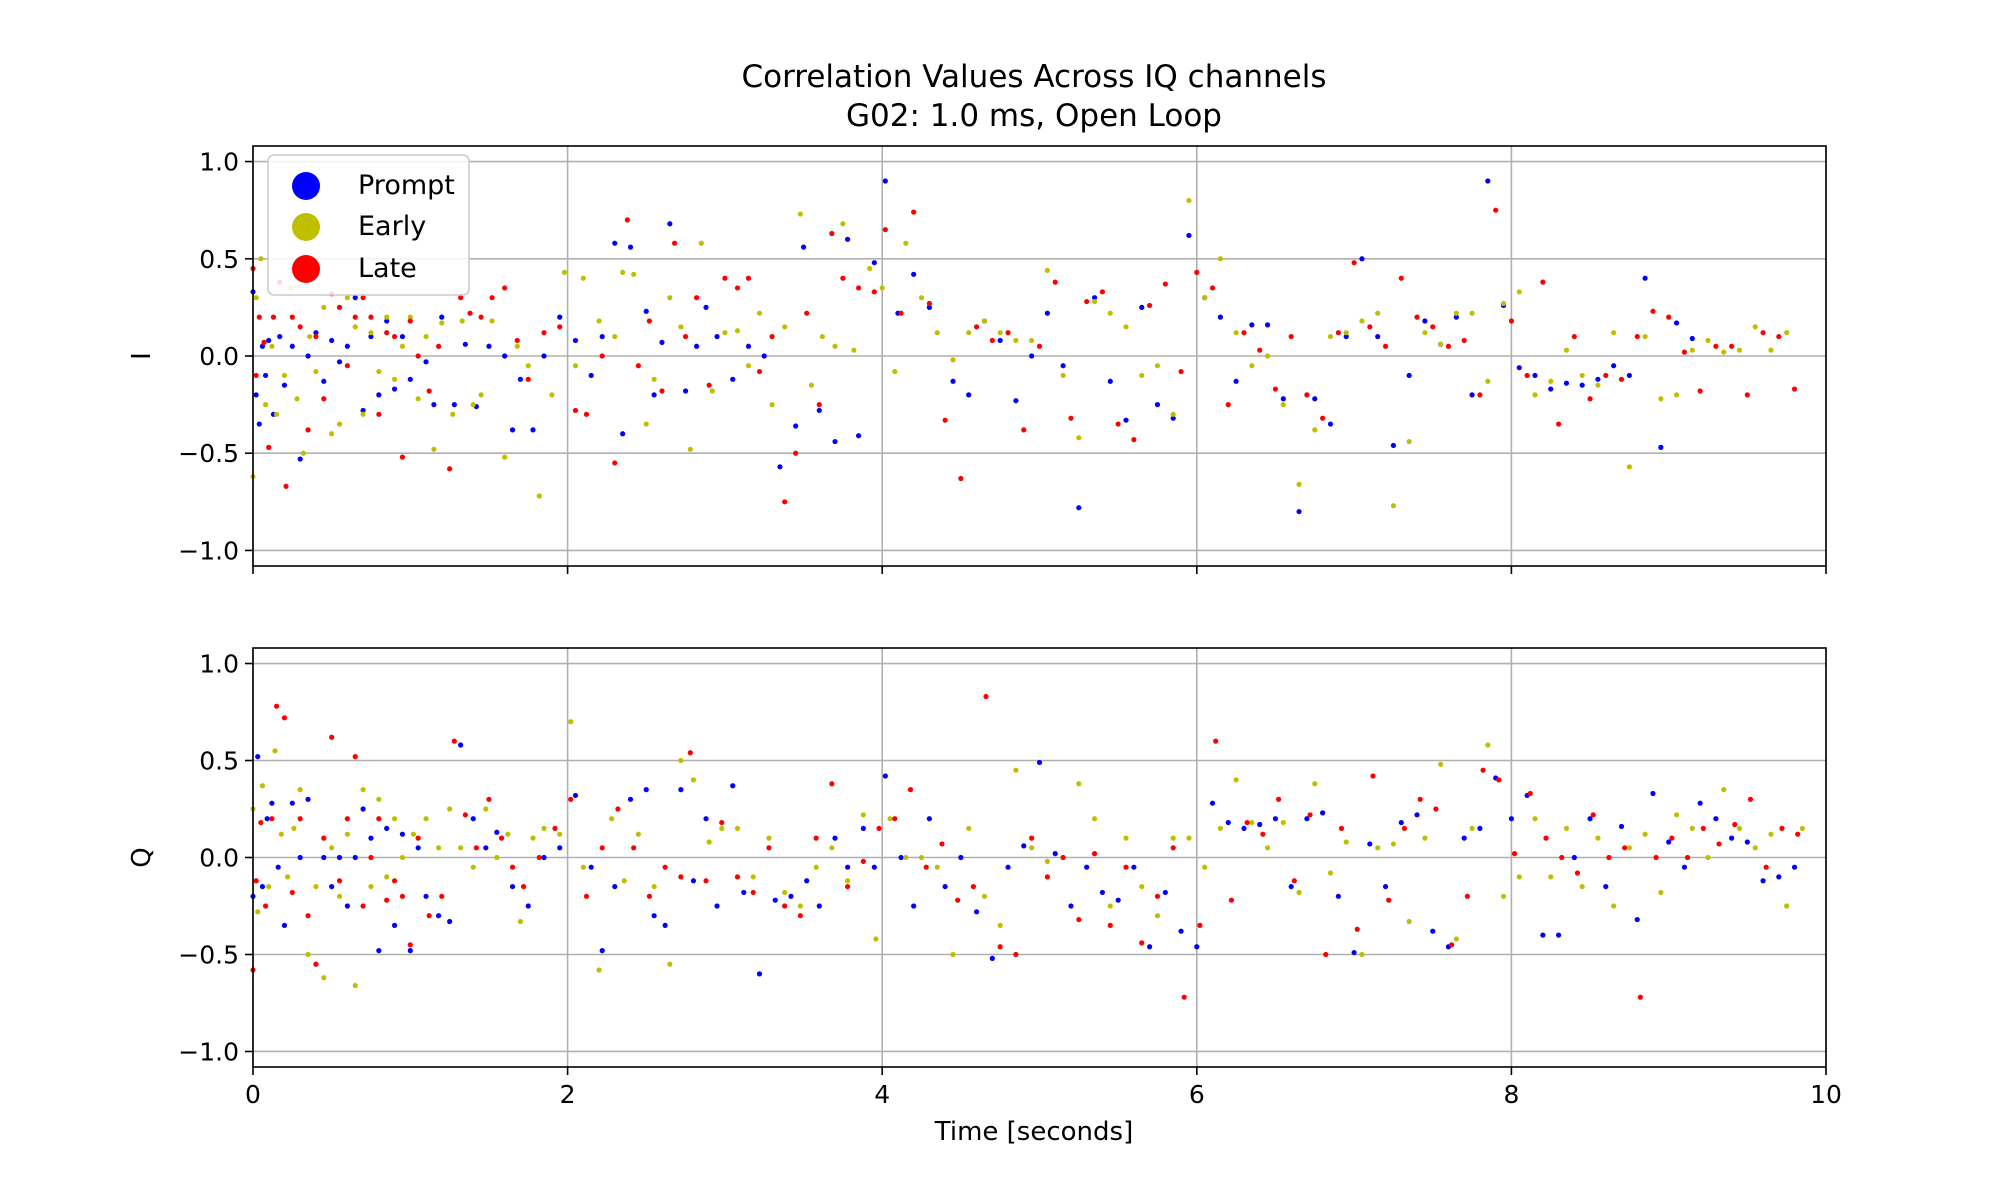 The width and height of the screenshot is (2000, 1200). What do you see at coordinates (208, 453) in the screenshot?
I see `y-tick-label: −0.5` at bounding box center [208, 453].